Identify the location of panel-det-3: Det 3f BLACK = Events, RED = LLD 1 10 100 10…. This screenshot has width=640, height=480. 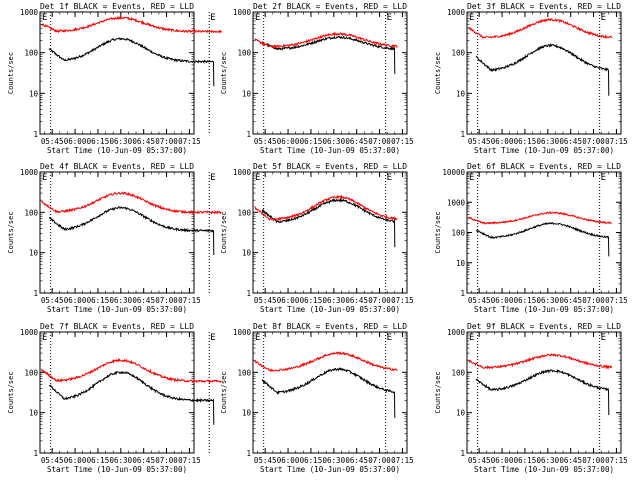
(531, 78).